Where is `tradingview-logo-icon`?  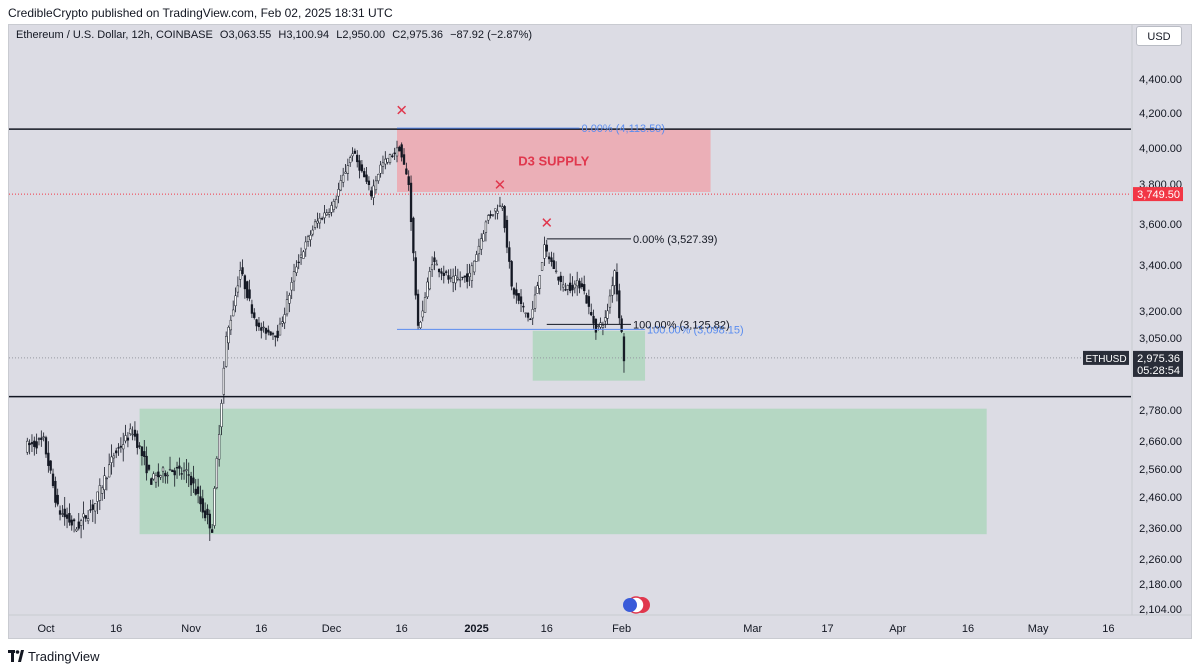 tradingview-logo-icon is located at coordinates (16, 656).